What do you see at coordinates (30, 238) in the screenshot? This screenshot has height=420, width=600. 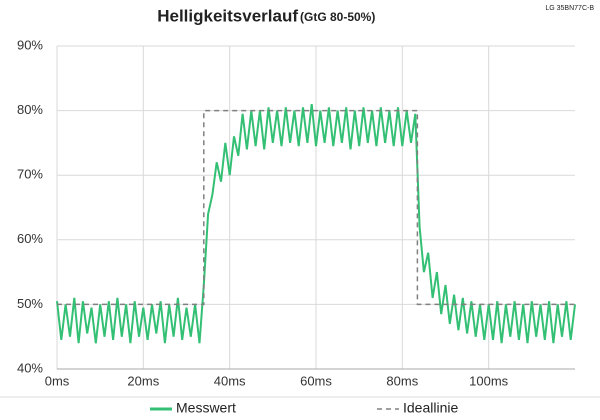 I see `y-tick-label: 60%` at bounding box center [30, 238].